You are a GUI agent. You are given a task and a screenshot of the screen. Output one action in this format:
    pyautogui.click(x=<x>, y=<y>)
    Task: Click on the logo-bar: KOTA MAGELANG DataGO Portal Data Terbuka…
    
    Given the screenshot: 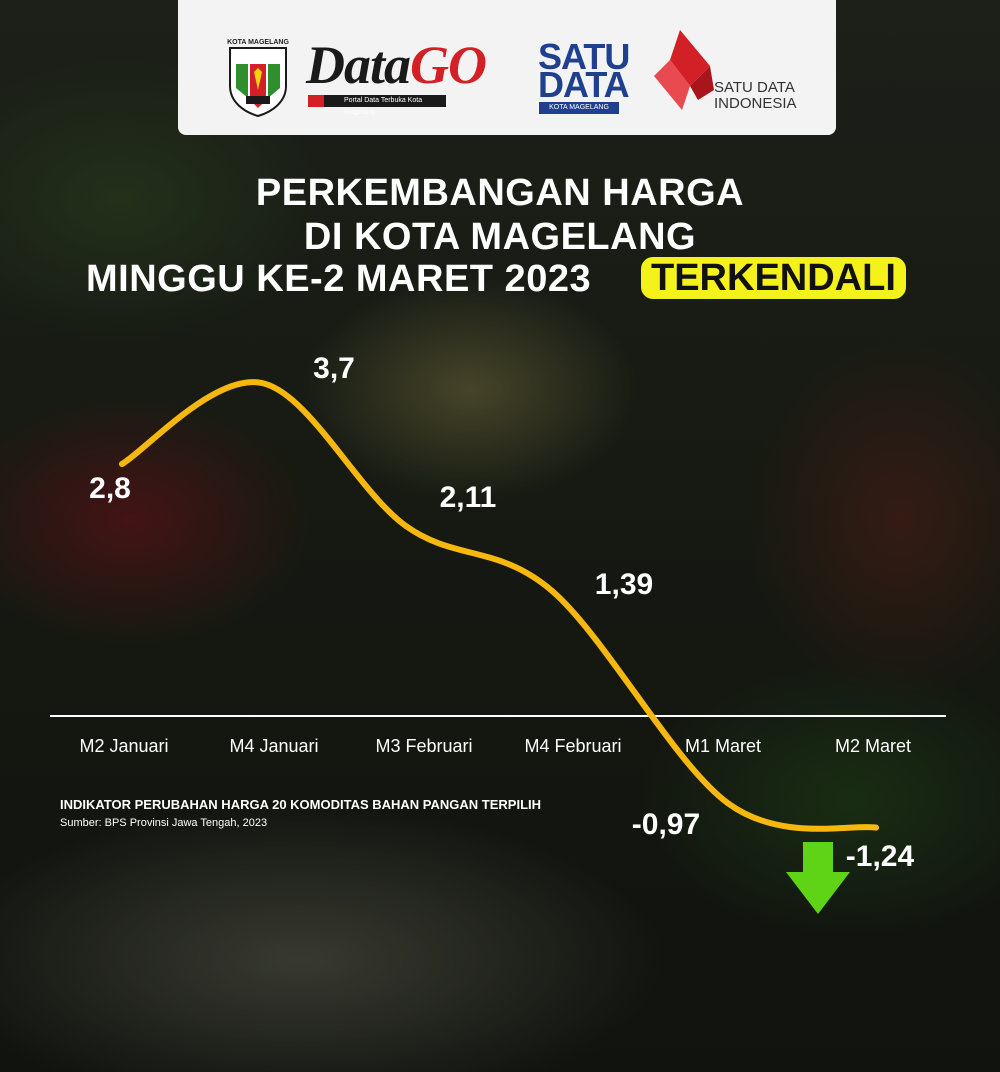 What is the action you would take?
    pyautogui.click(x=507, y=67)
    